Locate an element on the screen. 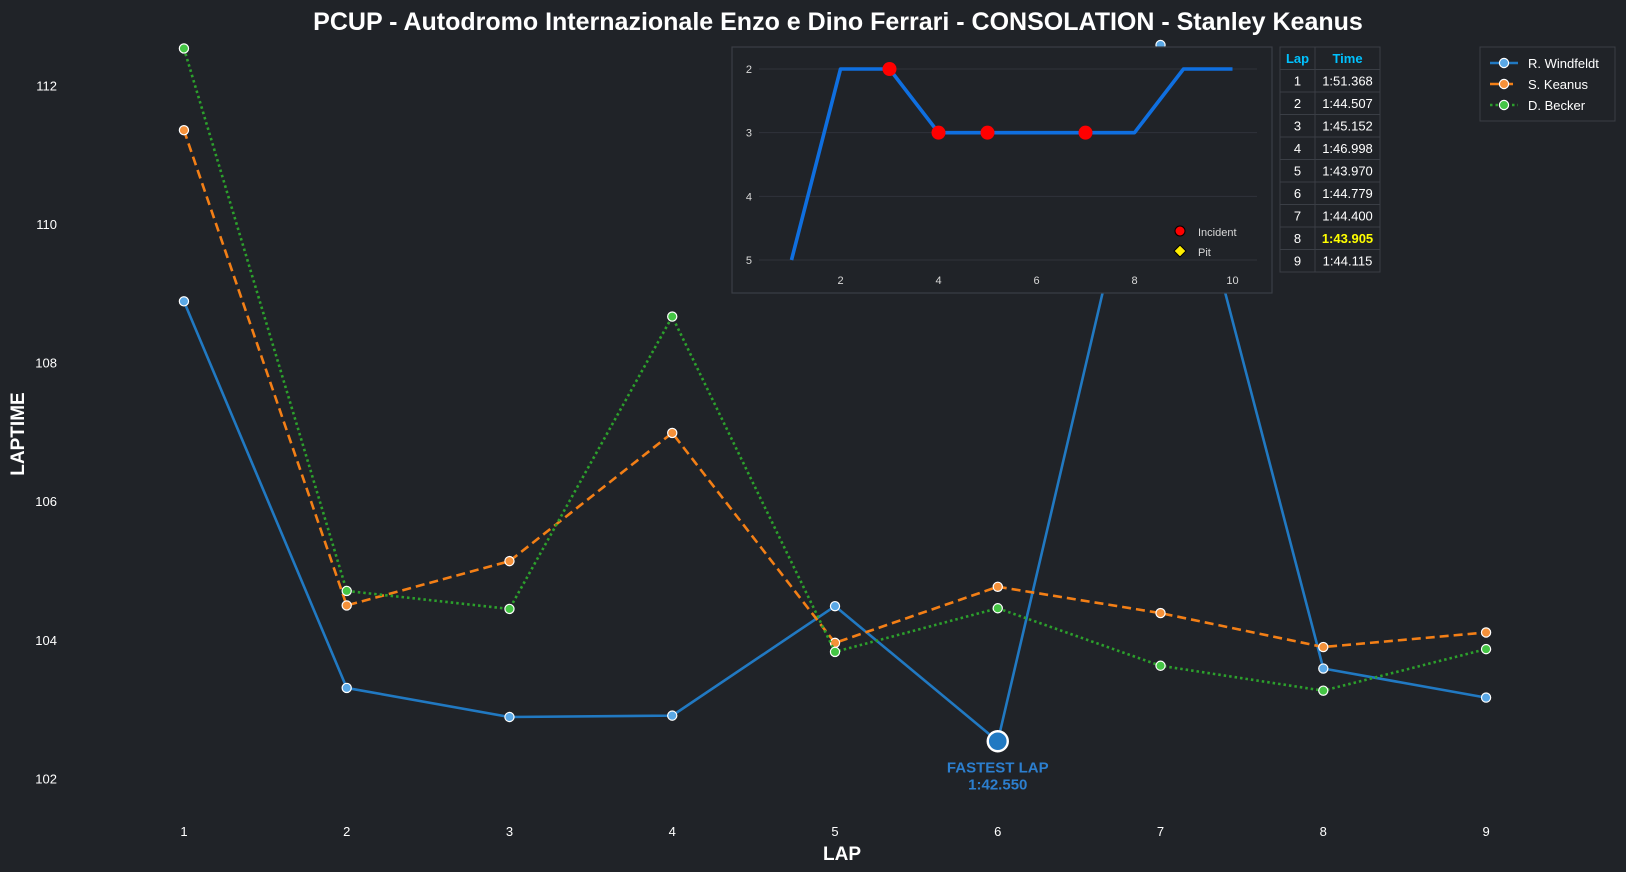 The image size is (1626, 872). table-lap-time: 1:43.970 is located at coordinates (1347, 171).